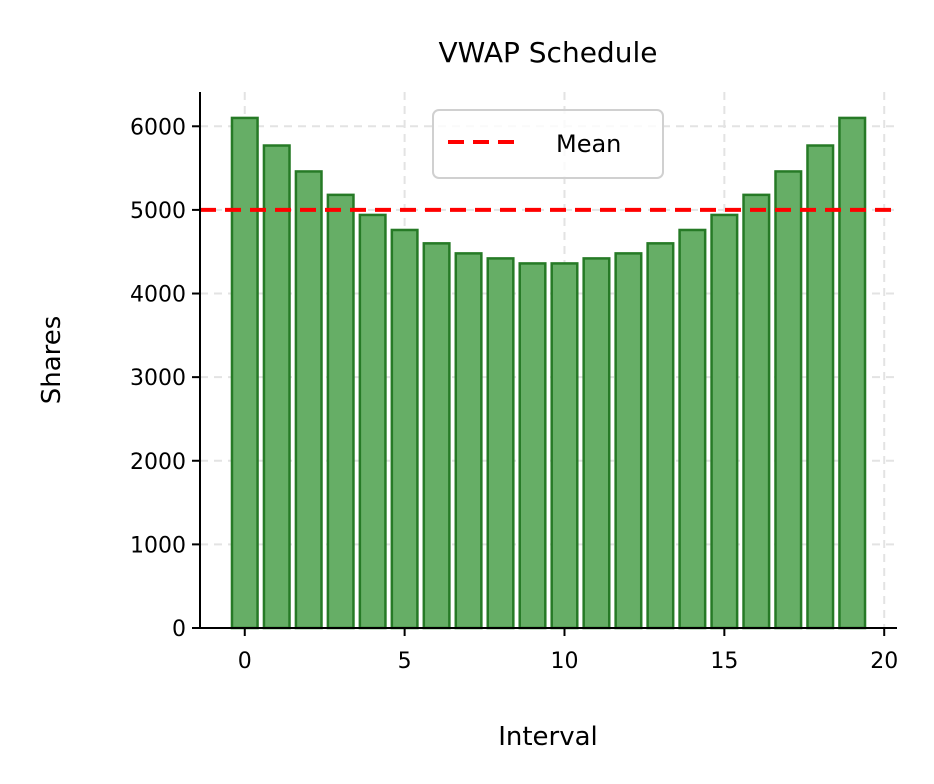 This screenshot has width=934, height=784. Describe the element at coordinates (405, 661) in the screenshot. I see `x-tick-label: 5` at that location.